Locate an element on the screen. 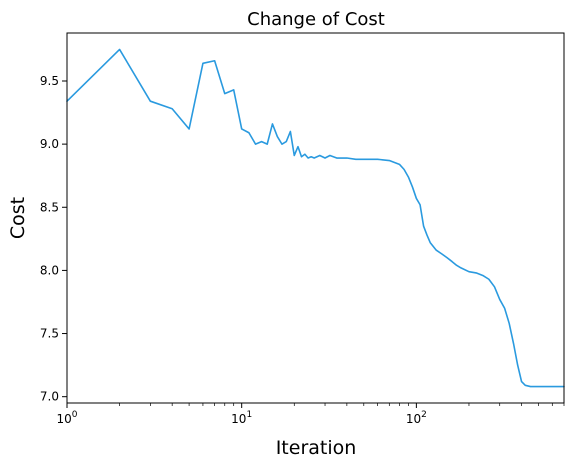 The width and height of the screenshot is (573, 467). y-tick-label: 9.0 is located at coordinates (49, 144).